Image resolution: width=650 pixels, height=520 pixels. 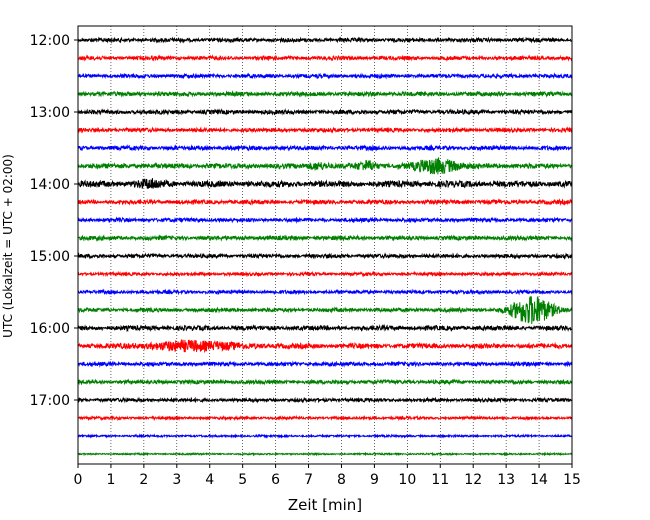 What do you see at coordinates (50, 41) in the screenshot?
I see `y-tick-label: 12:00` at bounding box center [50, 41].